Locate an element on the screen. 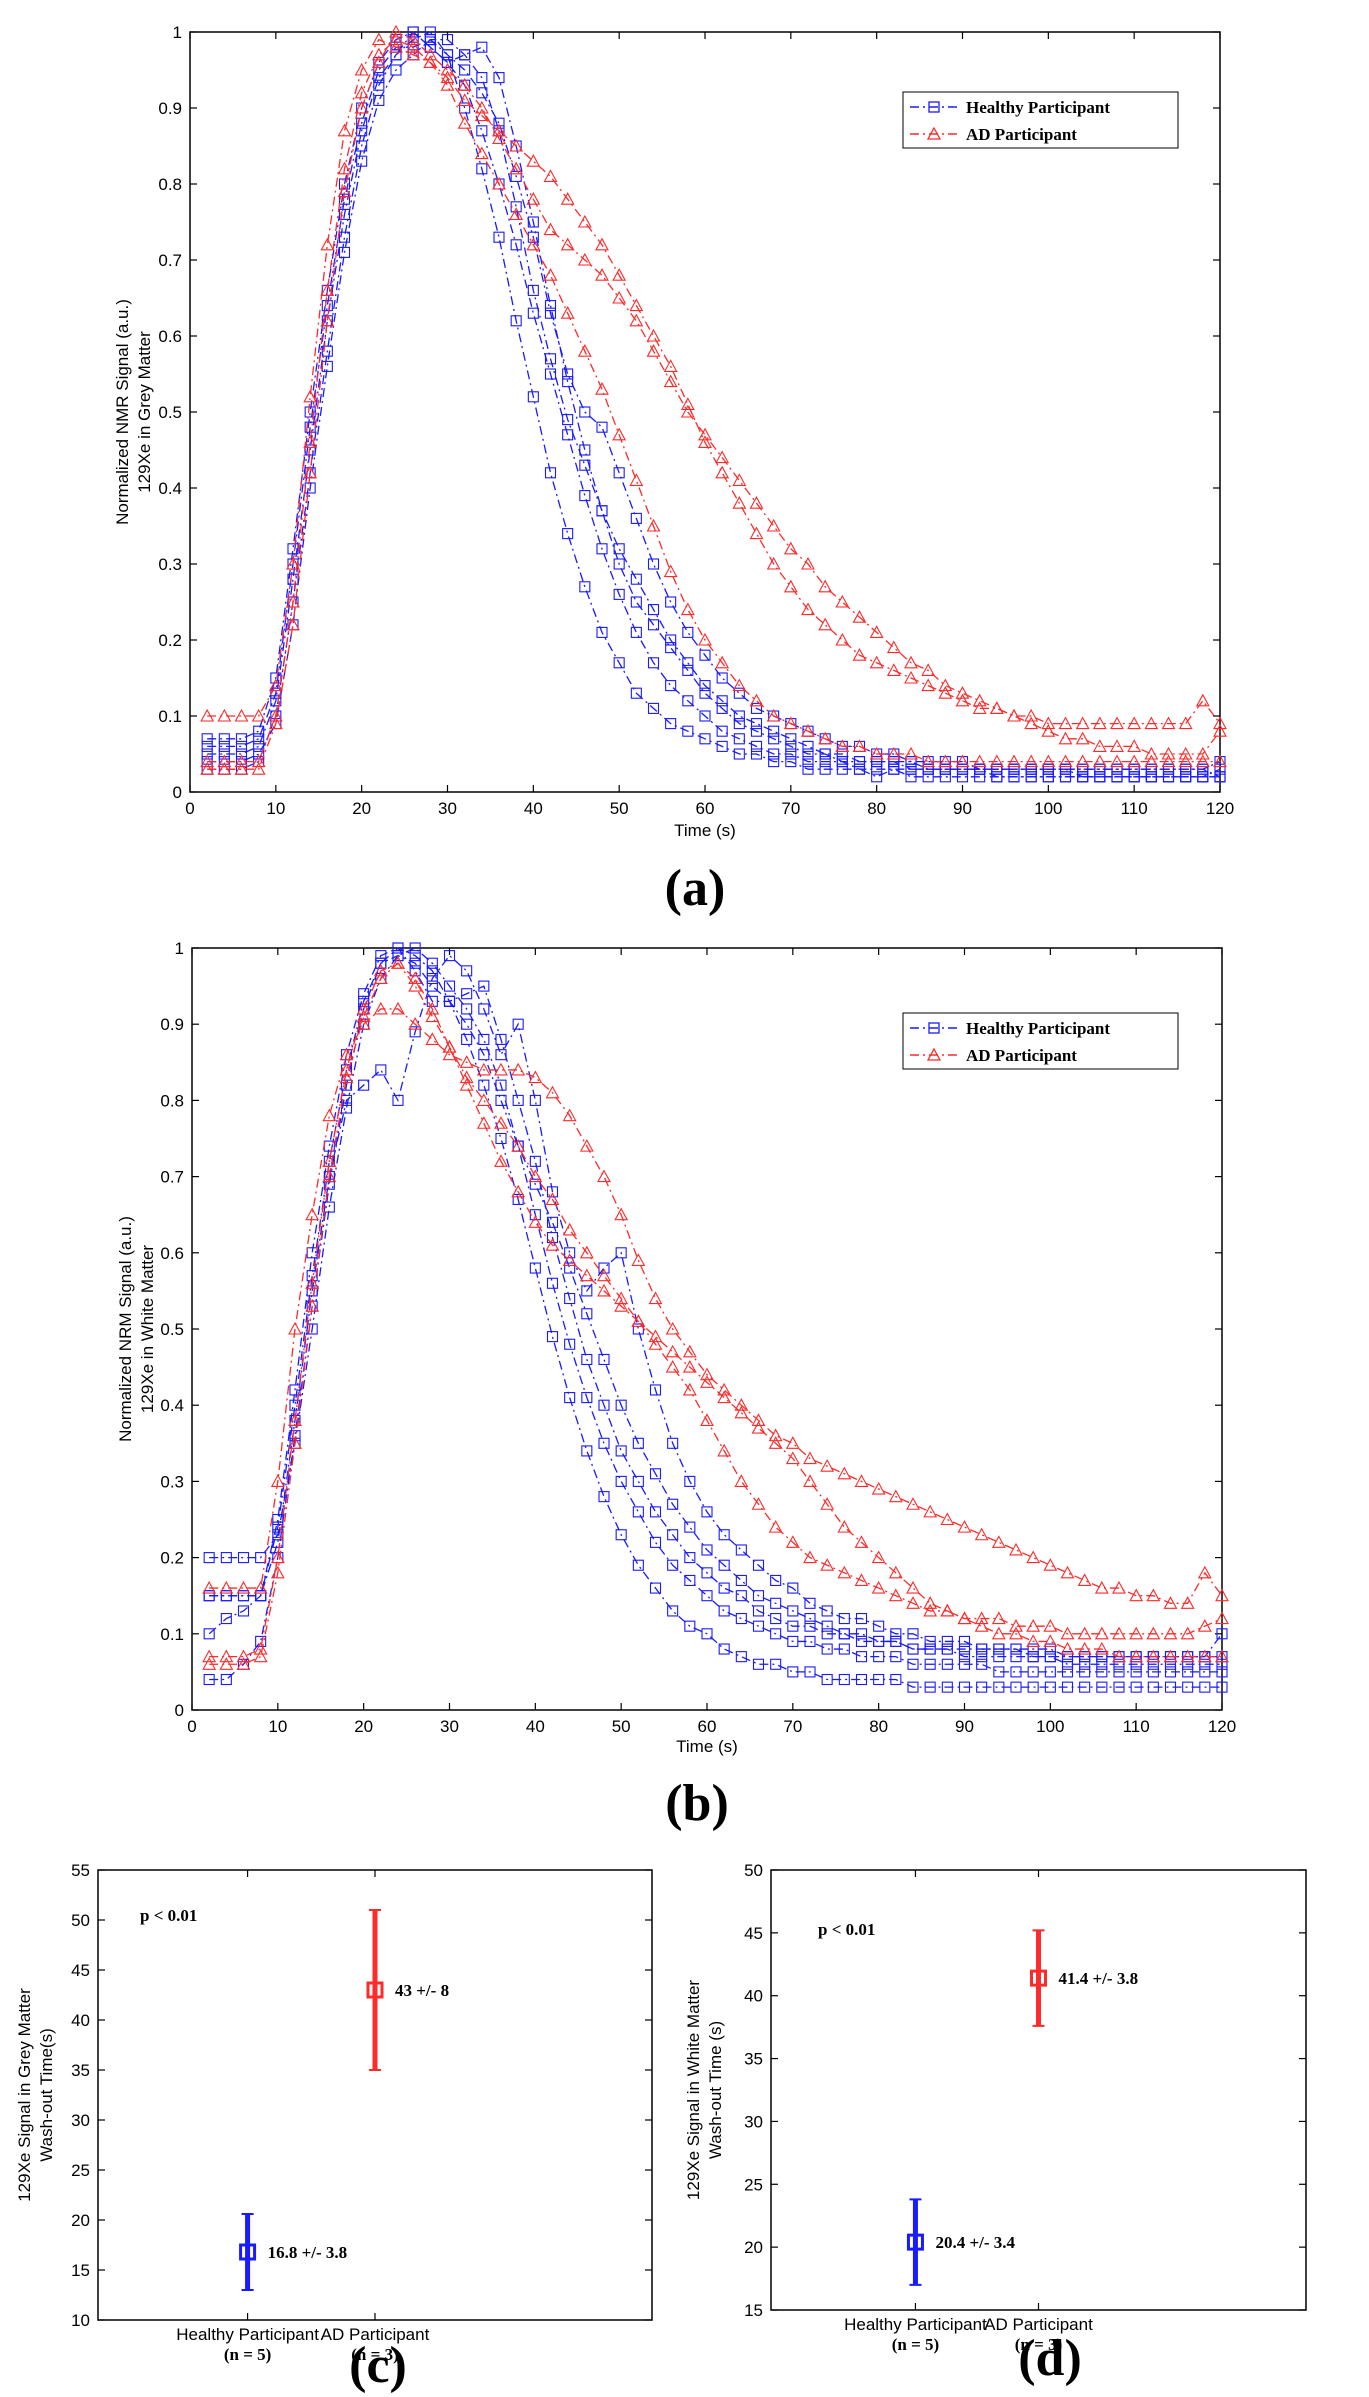  chart-b-y-axis-label-line2: 129Xe in White Matter is located at coordinates (147, 1329).